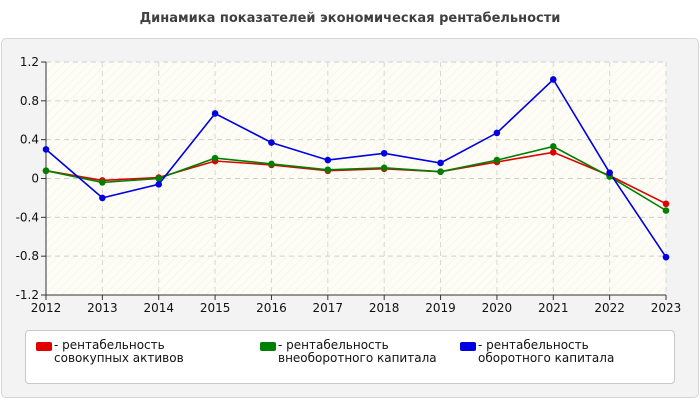 Image resolution: width=700 pixels, height=400 pixels. Describe the element at coordinates (102, 308) in the screenshot. I see `x-tick-label: 2013` at that location.